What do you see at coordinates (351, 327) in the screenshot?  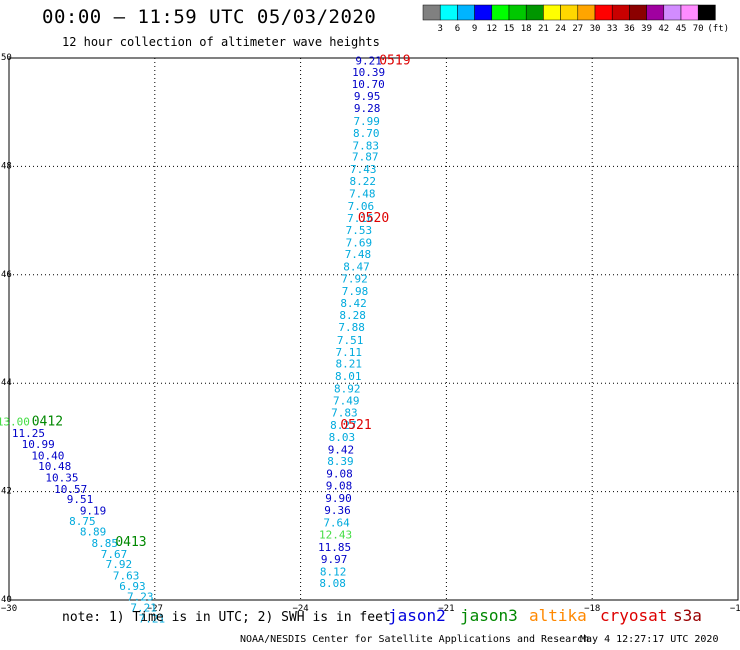 I see `wave-height-point: 7.88` at bounding box center [351, 327].